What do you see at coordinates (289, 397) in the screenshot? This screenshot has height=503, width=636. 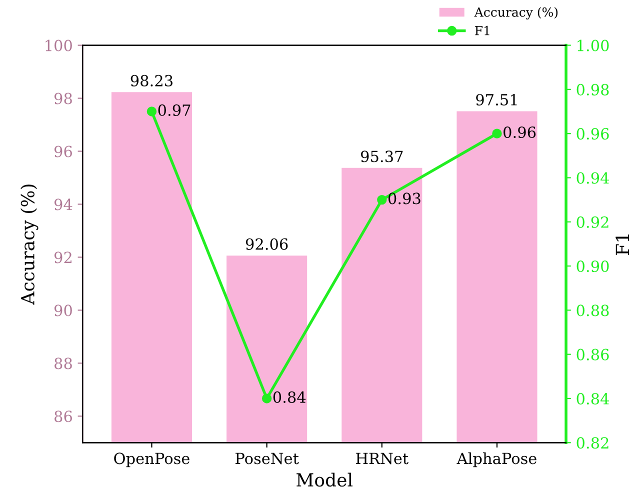 I see `data-label: 0.84` at bounding box center [289, 397].